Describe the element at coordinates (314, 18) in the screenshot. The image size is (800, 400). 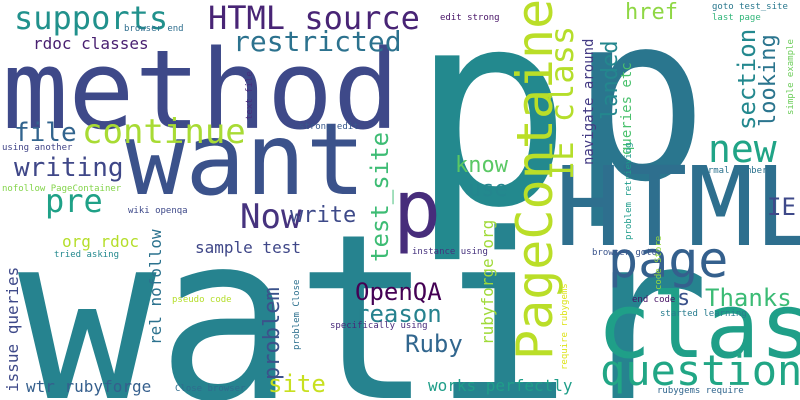
I see `word-html-source: HTML source` at that location.